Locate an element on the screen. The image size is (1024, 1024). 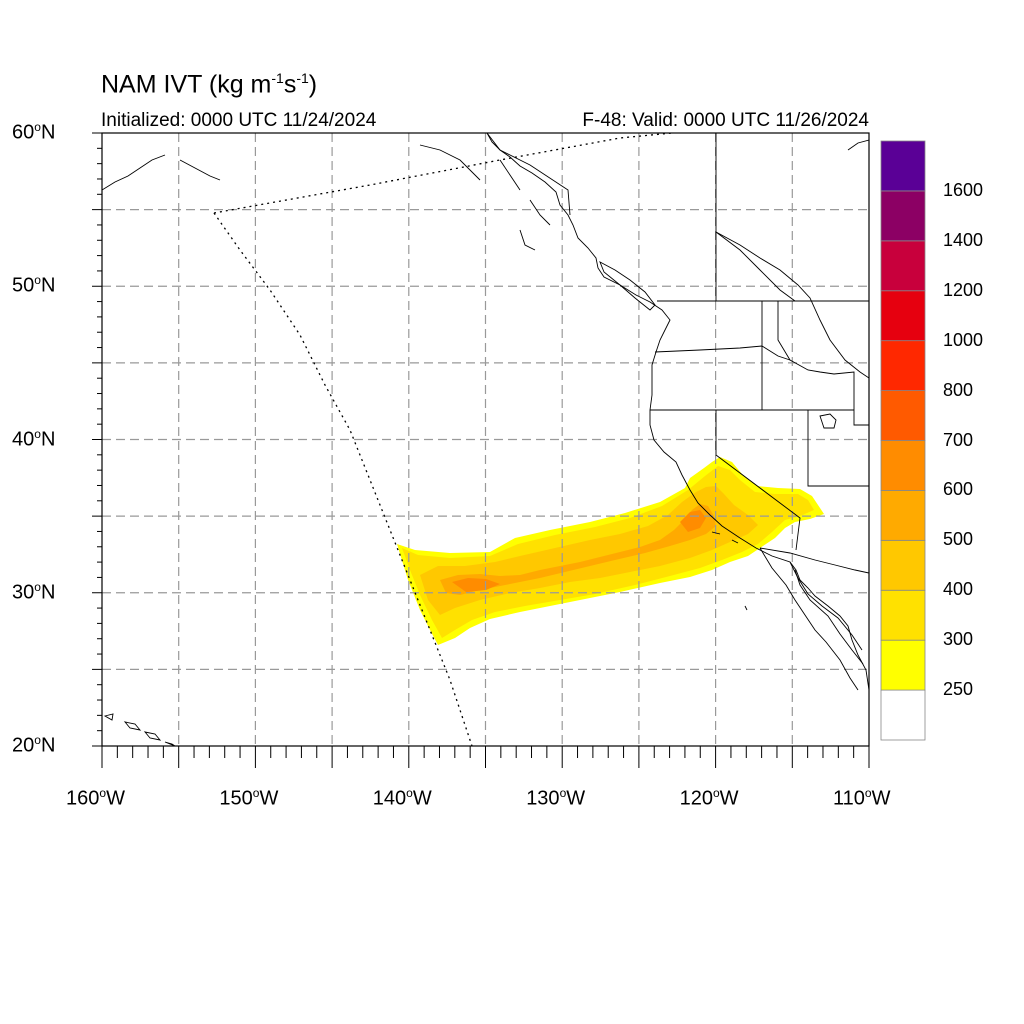
hudson-area-coast is located at coordinates (792, 305).